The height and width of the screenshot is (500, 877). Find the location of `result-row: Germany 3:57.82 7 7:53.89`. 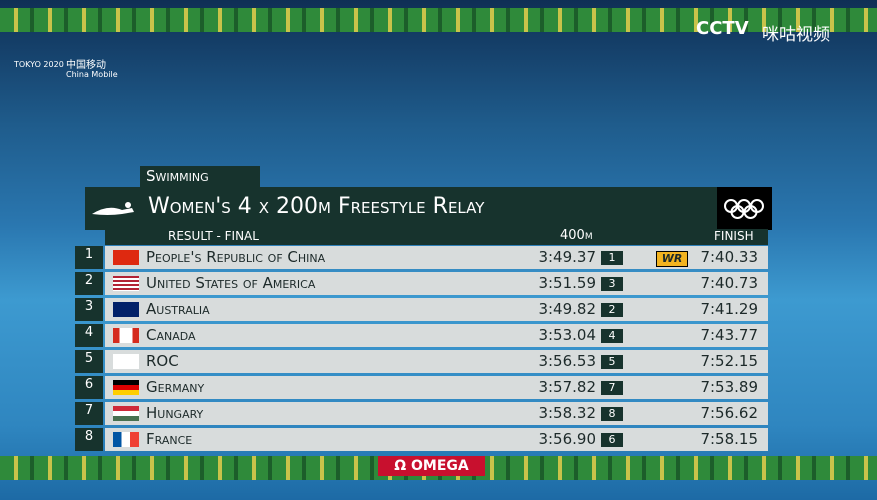

result-row: Germany 3:57.82 7 7:53.89 is located at coordinates (436, 387).